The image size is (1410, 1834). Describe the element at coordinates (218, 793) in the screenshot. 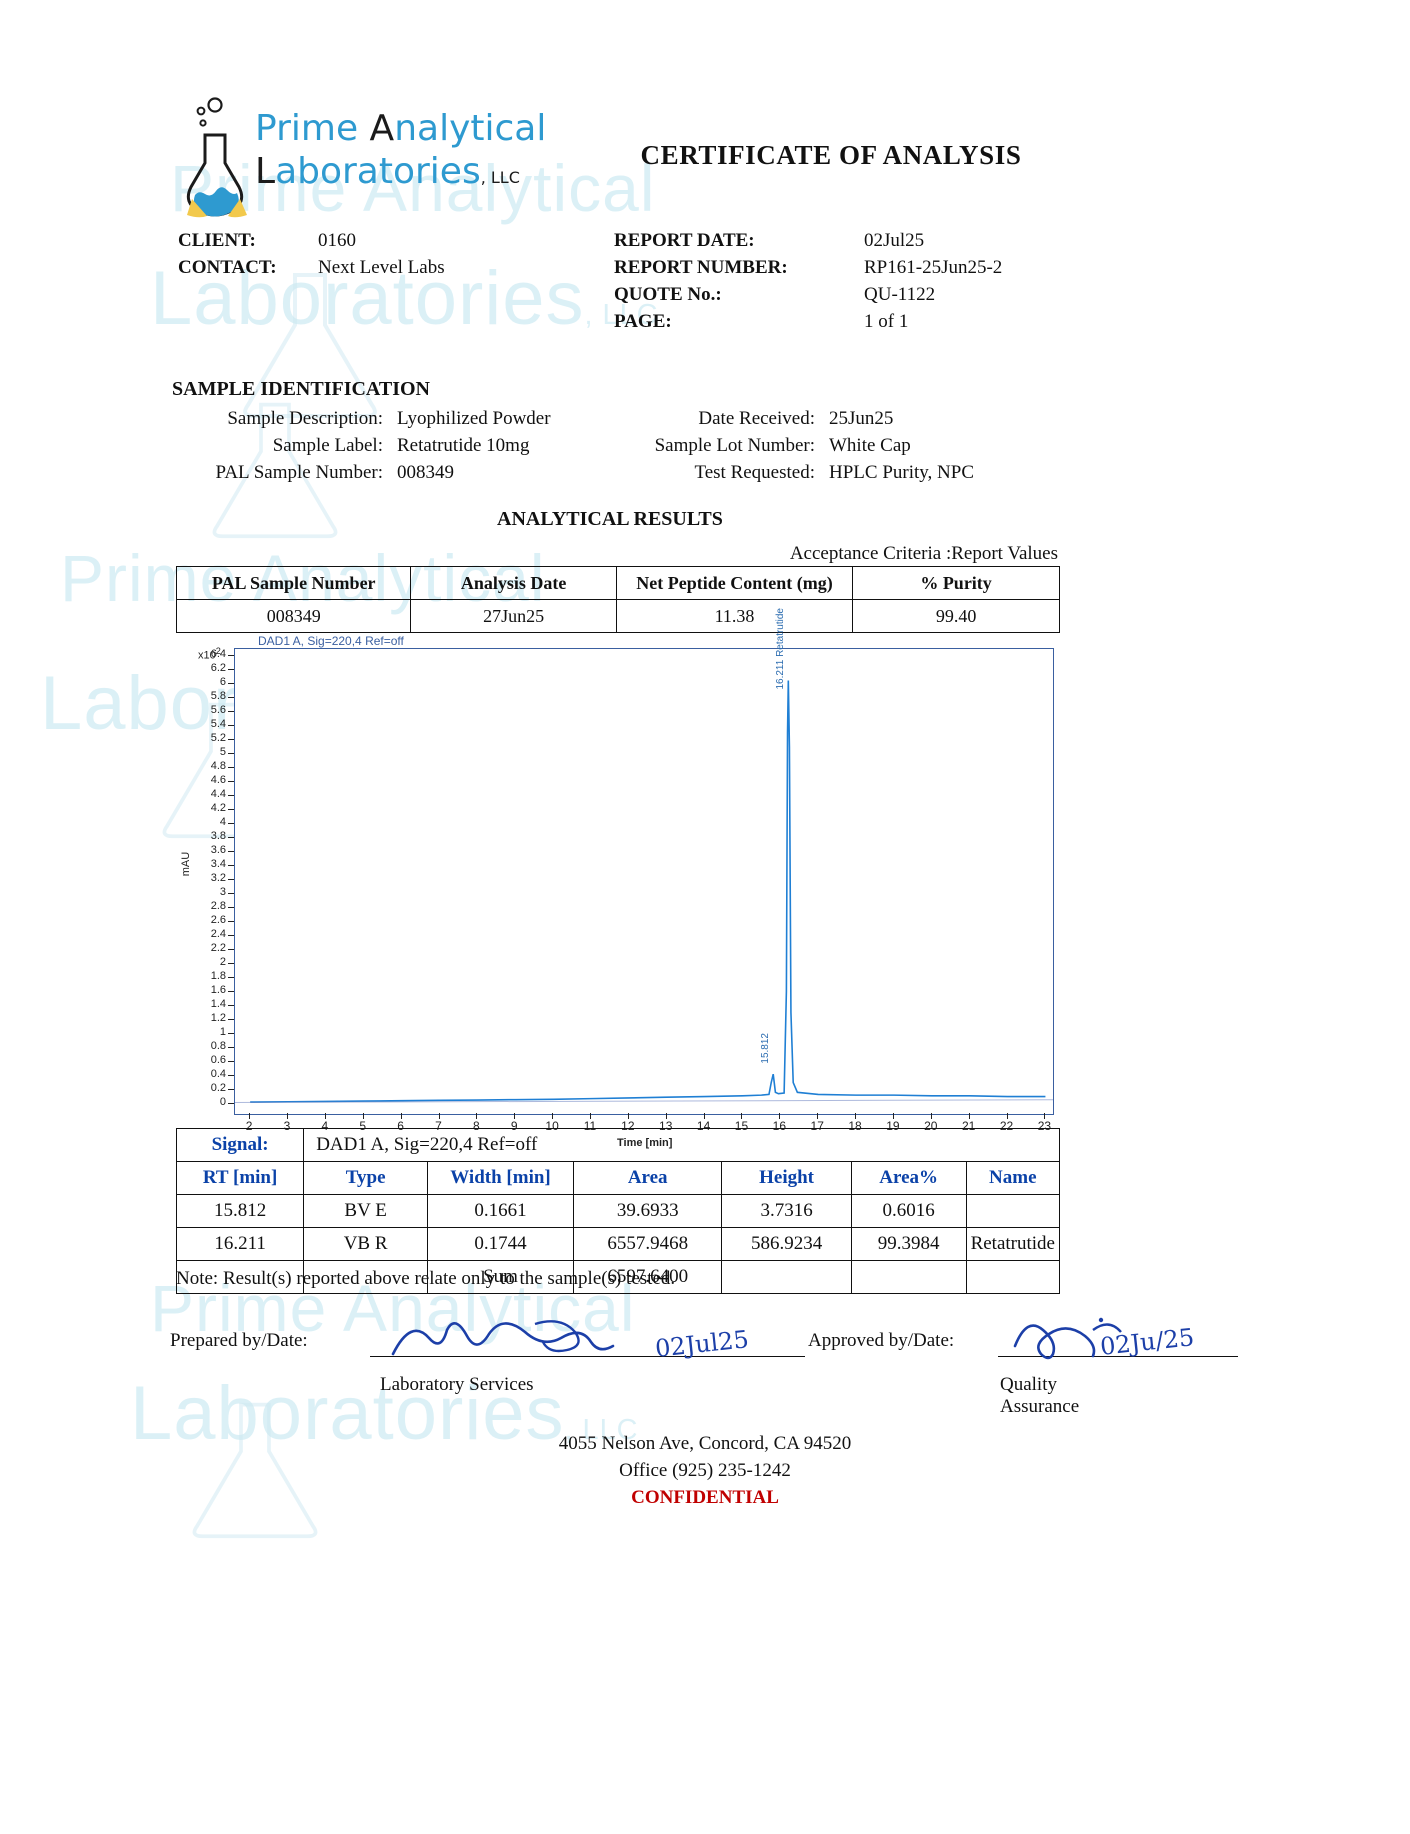

I see `y-tick-label: 4.4` at that location.